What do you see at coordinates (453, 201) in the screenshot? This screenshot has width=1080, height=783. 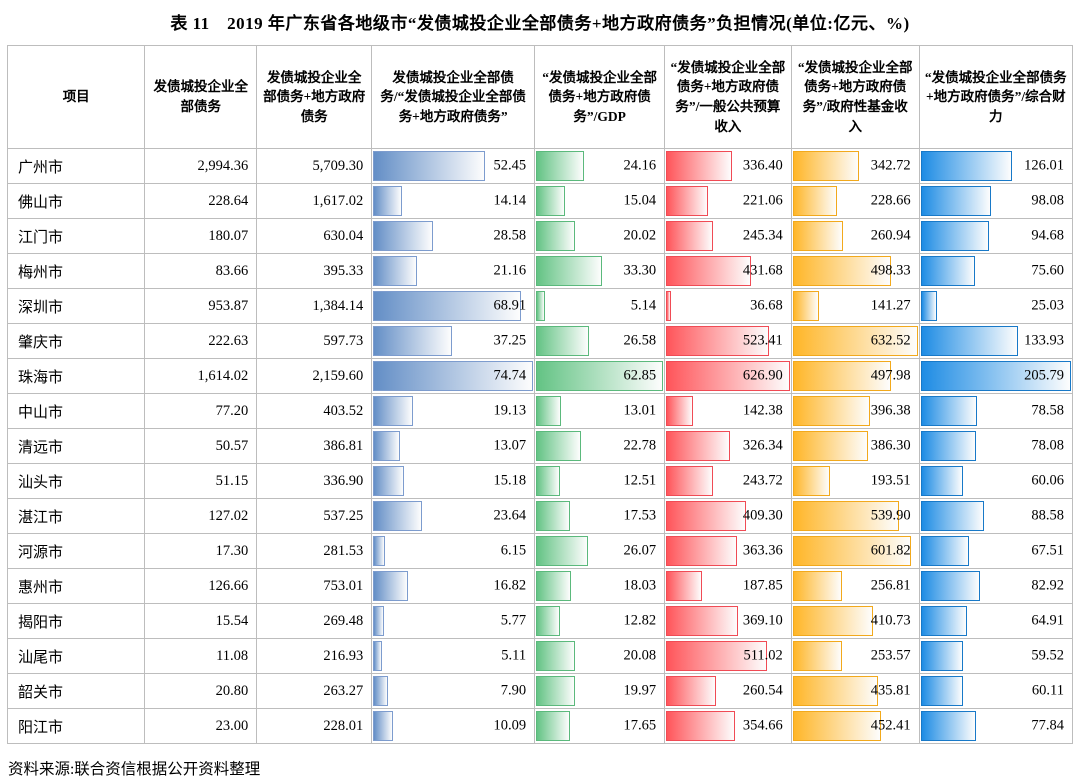 I see `databar-cell: 14.14` at bounding box center [453, 201].